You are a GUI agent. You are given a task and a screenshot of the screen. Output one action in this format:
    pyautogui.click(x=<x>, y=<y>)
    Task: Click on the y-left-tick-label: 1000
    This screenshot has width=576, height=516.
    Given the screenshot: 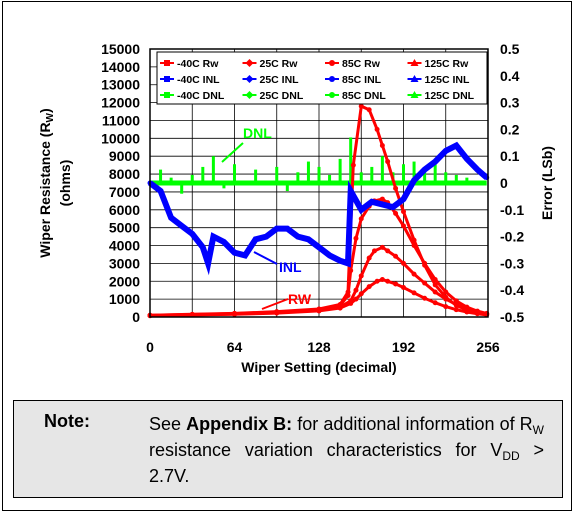 What is the action you would take?
    pyautogui.click(x=124, y=299)
    